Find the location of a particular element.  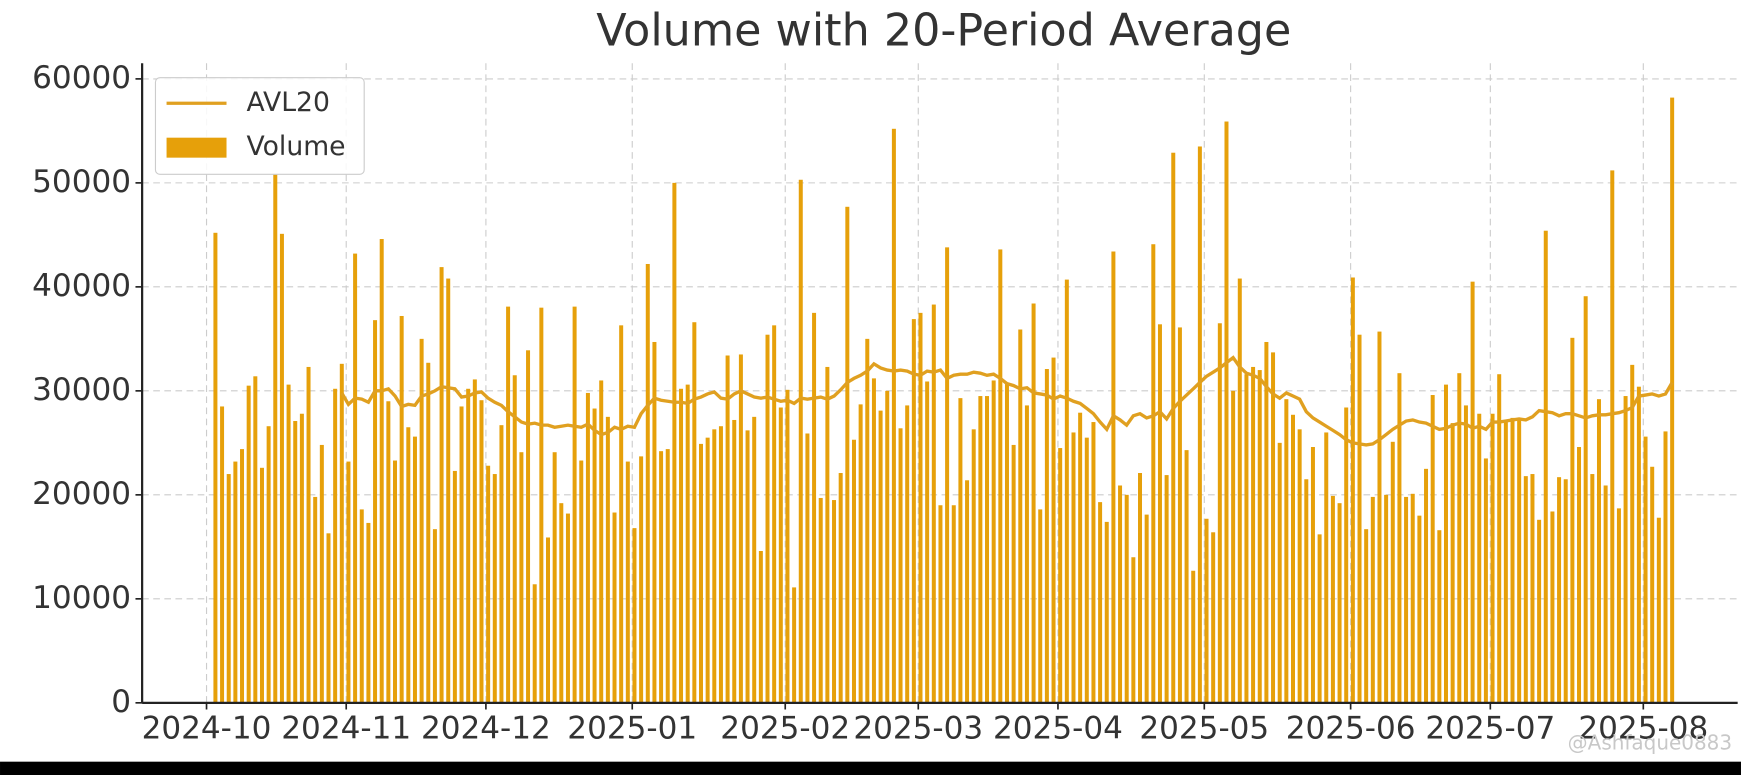

x-tick-label: 2025-04 is located at coordinates (1058, 728).